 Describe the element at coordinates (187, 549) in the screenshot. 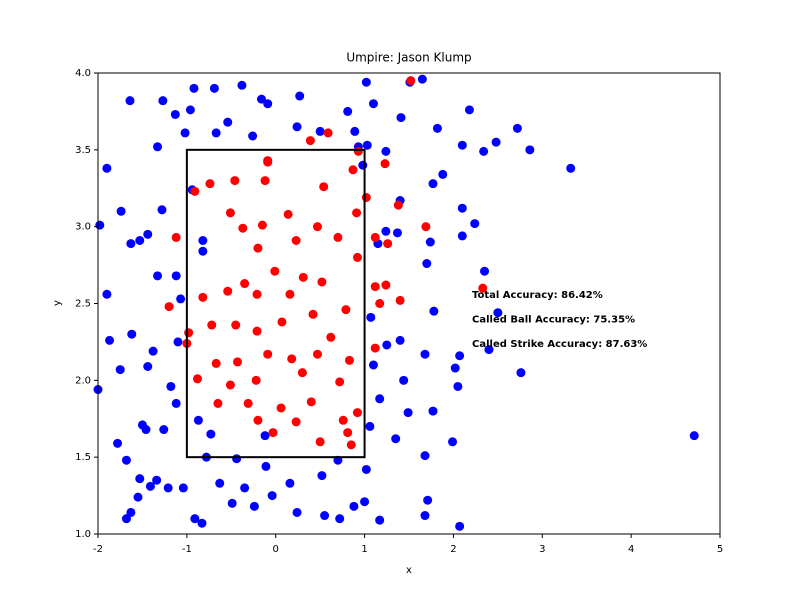

I see `x-tick-label: -1` at that location.